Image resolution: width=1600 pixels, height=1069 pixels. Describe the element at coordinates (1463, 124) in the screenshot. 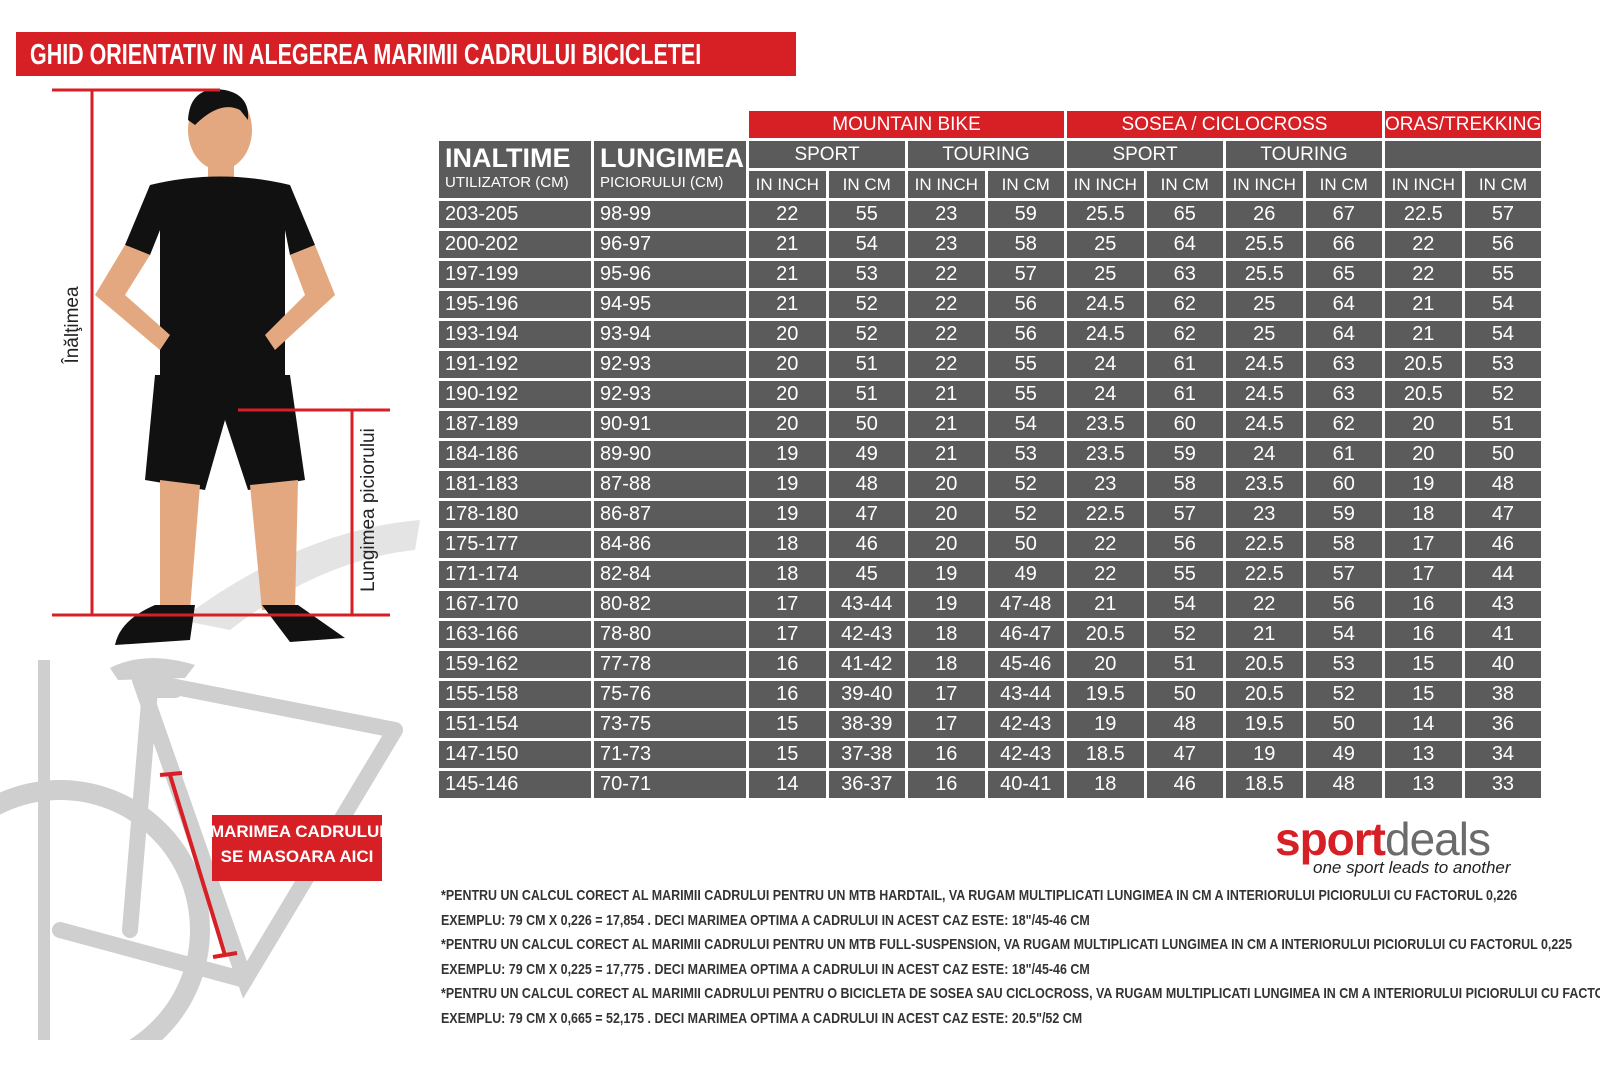

I see `group-header: ORAS/TREKKING` at that location.